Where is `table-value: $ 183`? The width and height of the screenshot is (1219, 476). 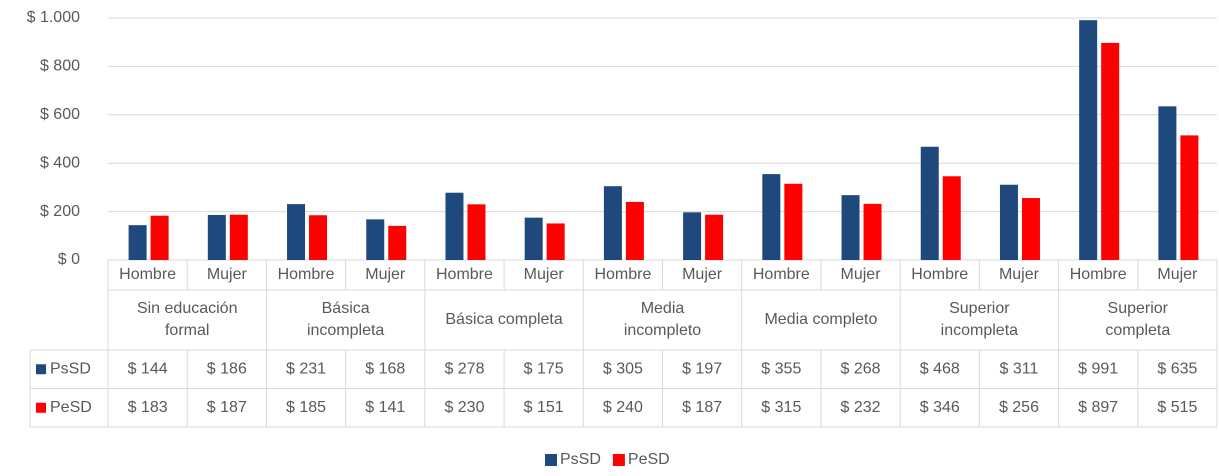 table-value: $ 183 is located at coordinates (148, 407).